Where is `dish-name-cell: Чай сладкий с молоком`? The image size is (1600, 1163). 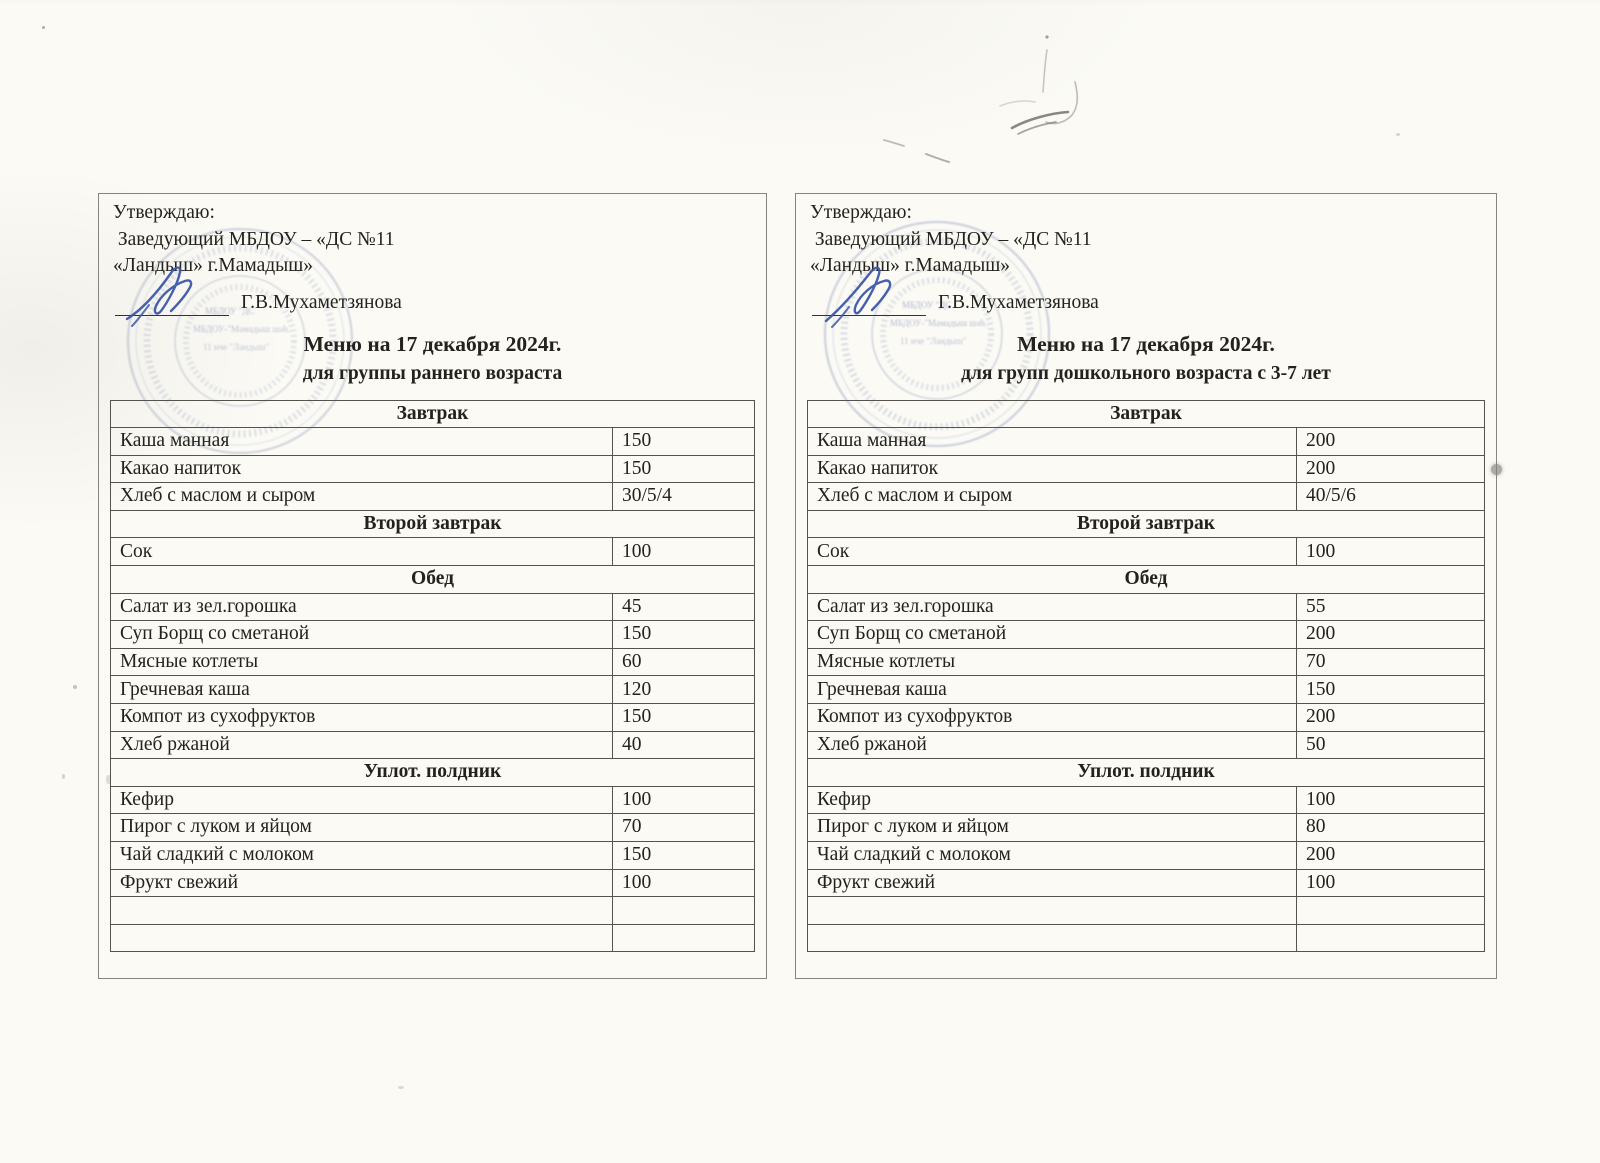 dish-name-cell: Чай сладкий с молоком is located at coordinates (1052, 855).